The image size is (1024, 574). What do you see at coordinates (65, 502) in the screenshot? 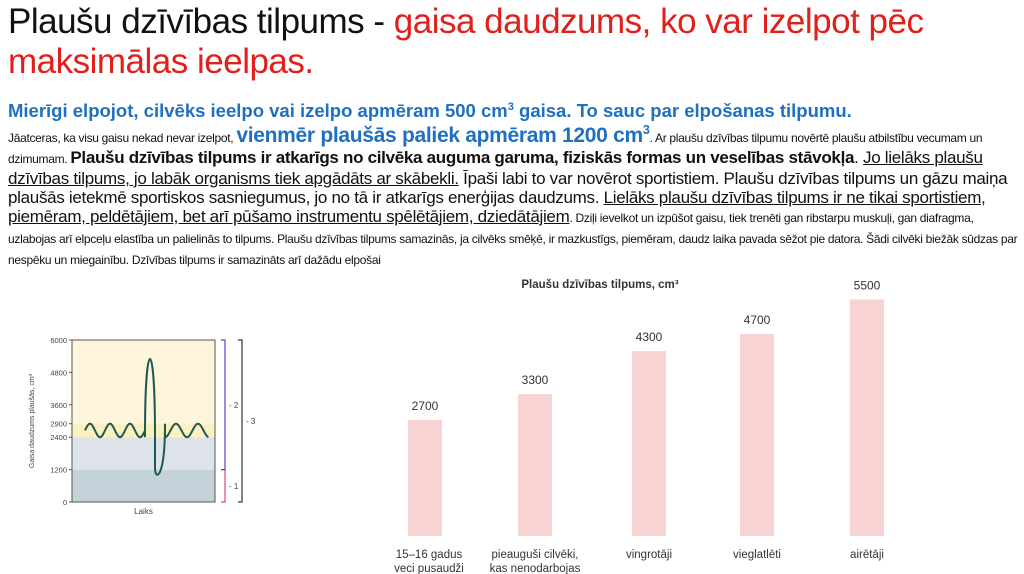
I see `y-tick-label: 0` at bounding box center [65, 502].